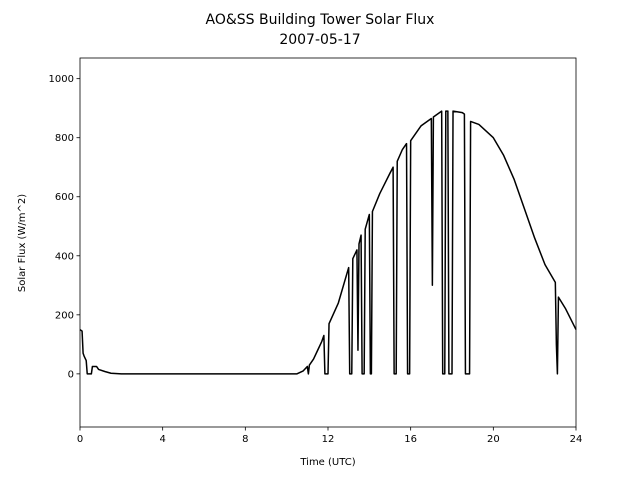 This screenshot has width=640, height=484. I want to click on chart-subtitle: 2007-05-17, so click(319, 40).